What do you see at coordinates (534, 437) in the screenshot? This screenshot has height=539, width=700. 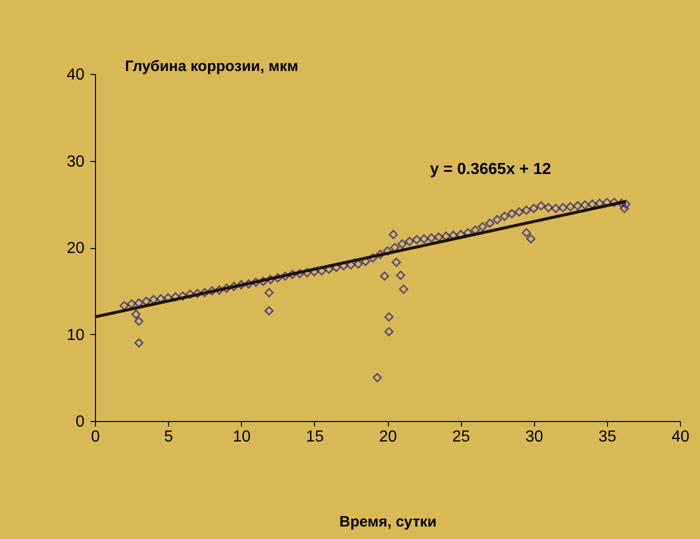 I see `x-tick-label: 30` at bounding box center [534, 437].